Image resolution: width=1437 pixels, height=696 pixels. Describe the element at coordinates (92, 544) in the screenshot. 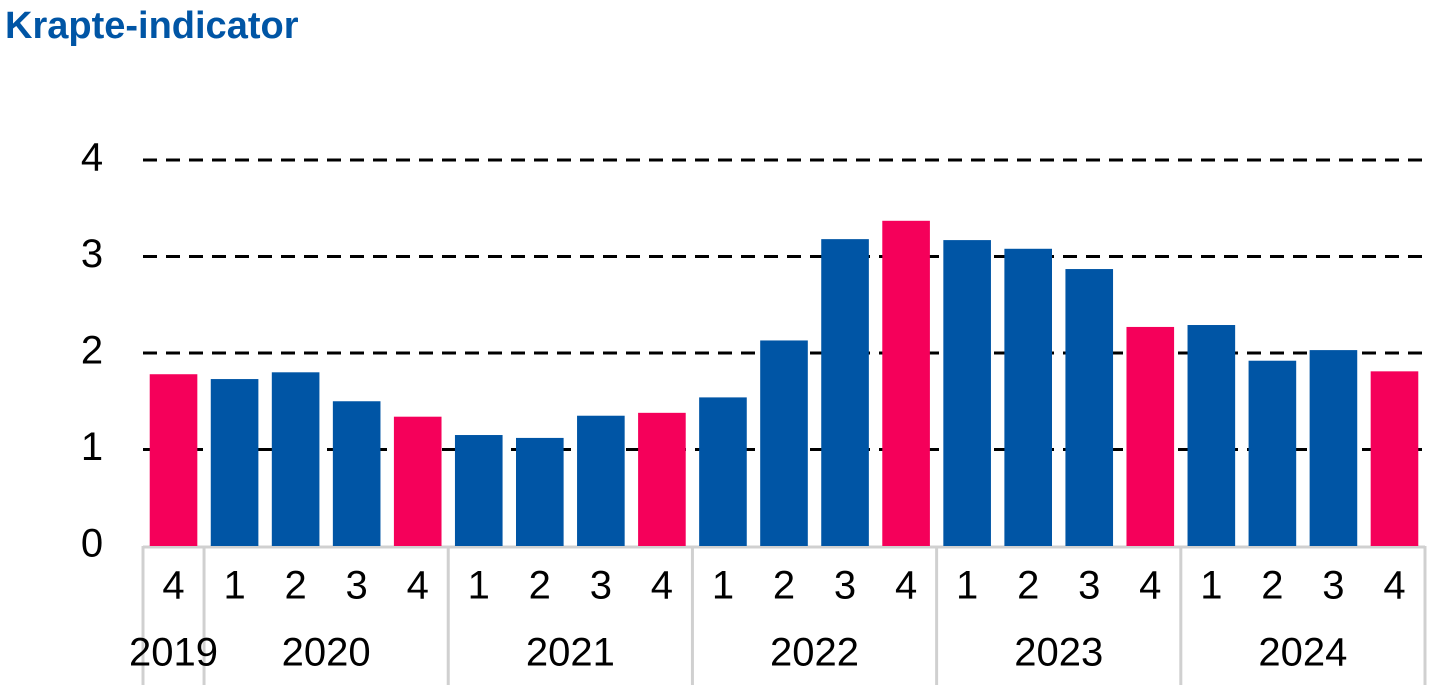

I see `y-tick-label: 0` at that location.